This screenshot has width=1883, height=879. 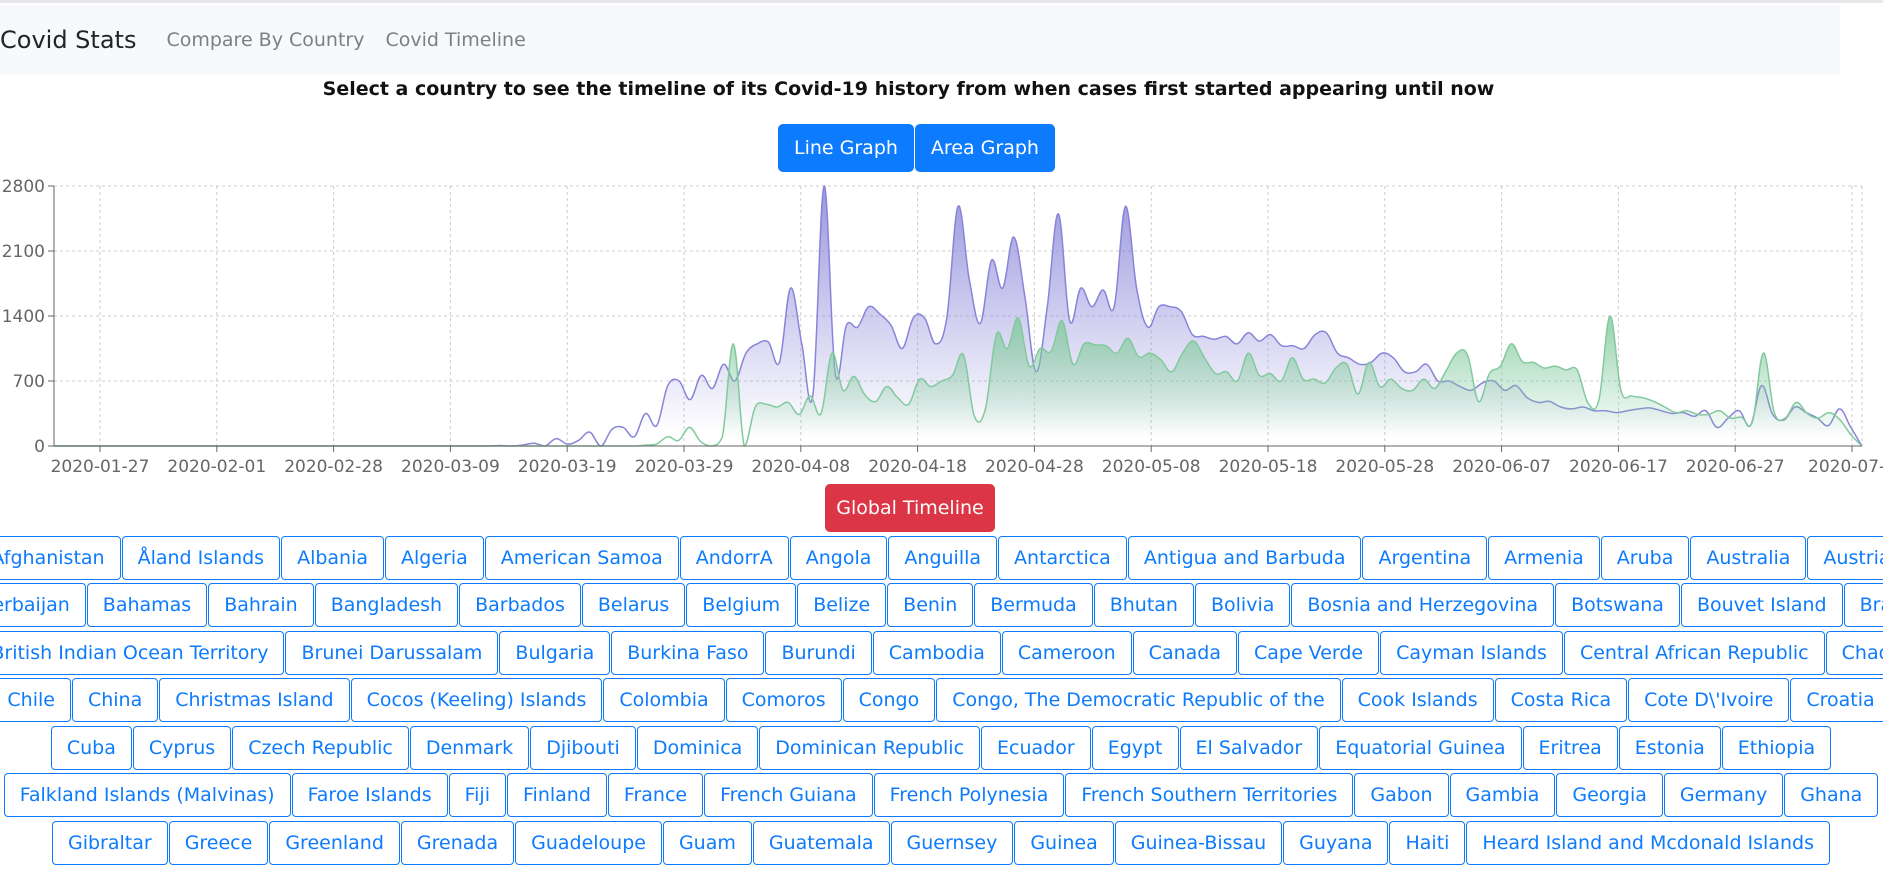 What do you see at coordinates (788, 795) in the screenshot?
I see `country-button: French Guiana` at bounding box center [788, 795].